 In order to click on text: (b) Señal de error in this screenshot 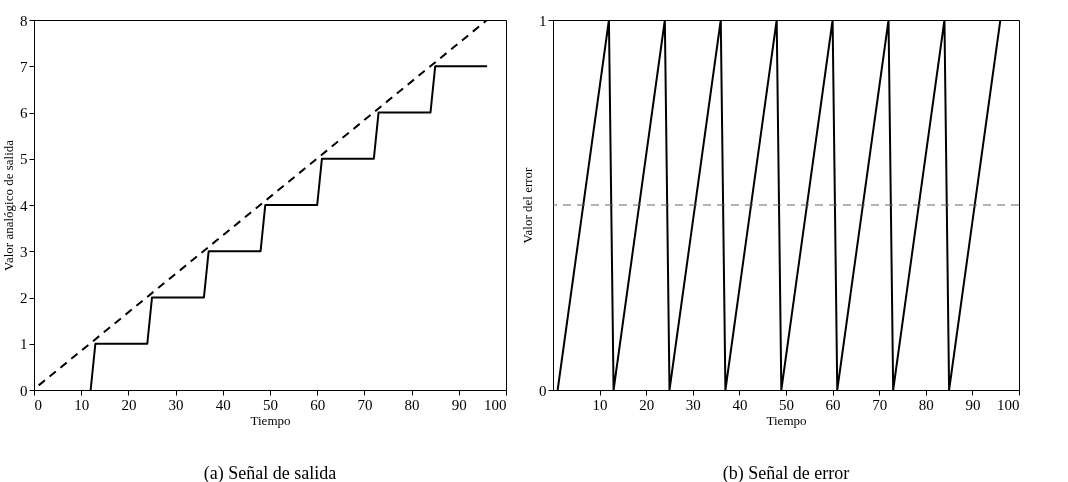, I will do `click(786, 472)`.